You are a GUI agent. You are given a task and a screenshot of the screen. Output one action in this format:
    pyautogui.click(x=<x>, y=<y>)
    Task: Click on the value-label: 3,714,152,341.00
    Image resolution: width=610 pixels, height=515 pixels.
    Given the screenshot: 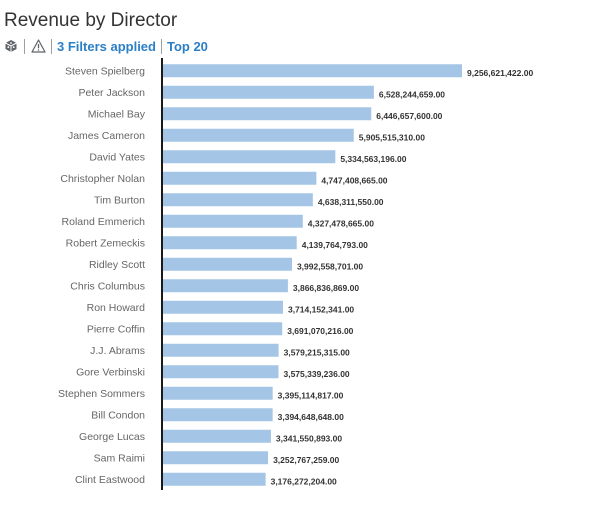 What is the action you would take?
    pyautogui.click(x=321, y=309)
    